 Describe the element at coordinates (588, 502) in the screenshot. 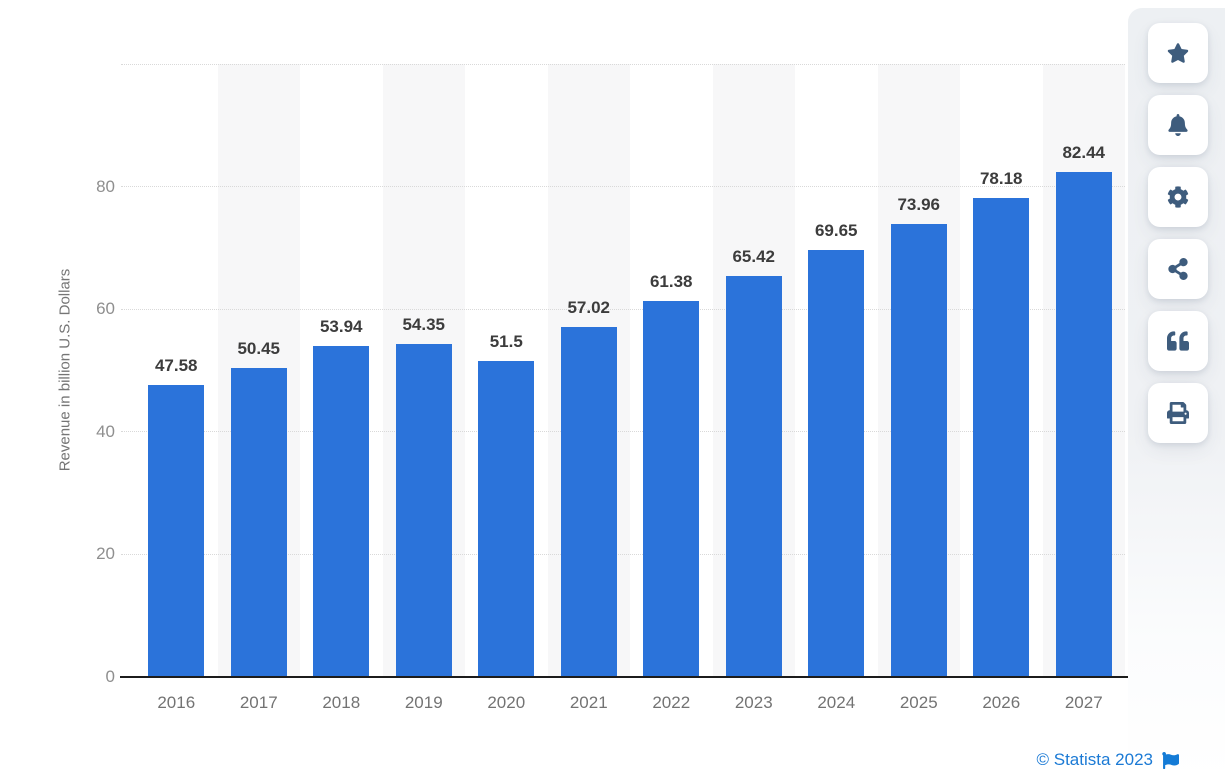

I see `bar-2021` at that location.